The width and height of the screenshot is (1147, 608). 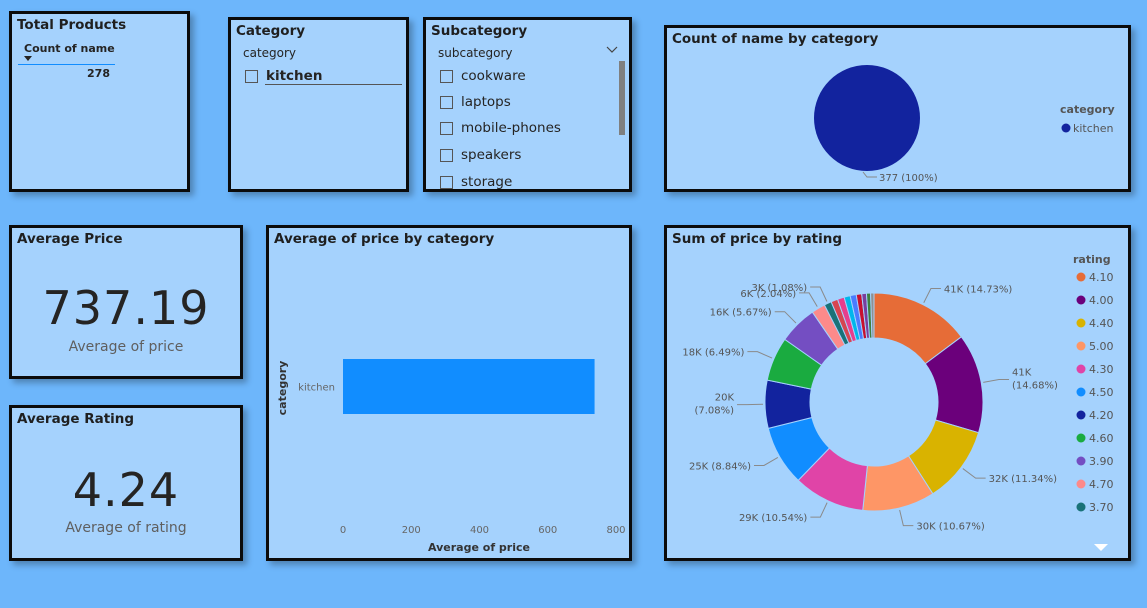 I want to click on legend-item-label: 4.50, so click(x=1101, y=392).